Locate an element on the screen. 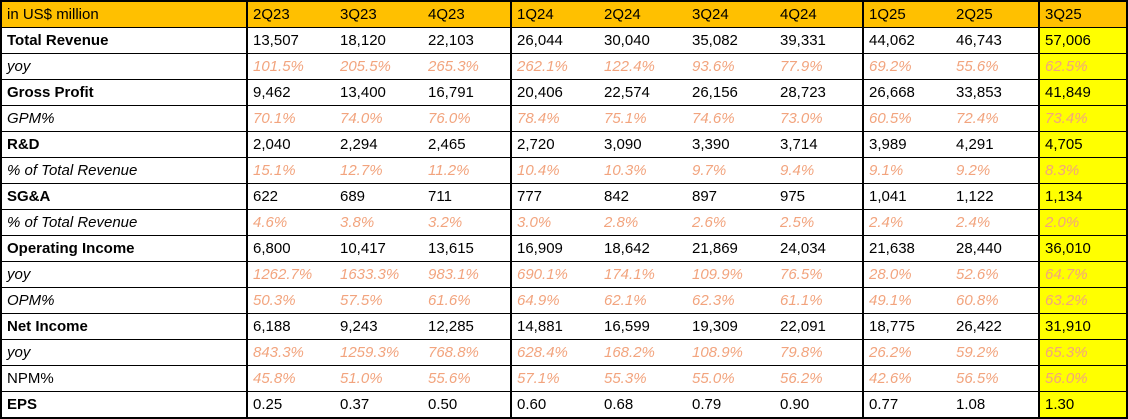 Image resolution: width=1128 pixels, height=419 pixels. cell: 55.6% is located at coordinates (995, 66).